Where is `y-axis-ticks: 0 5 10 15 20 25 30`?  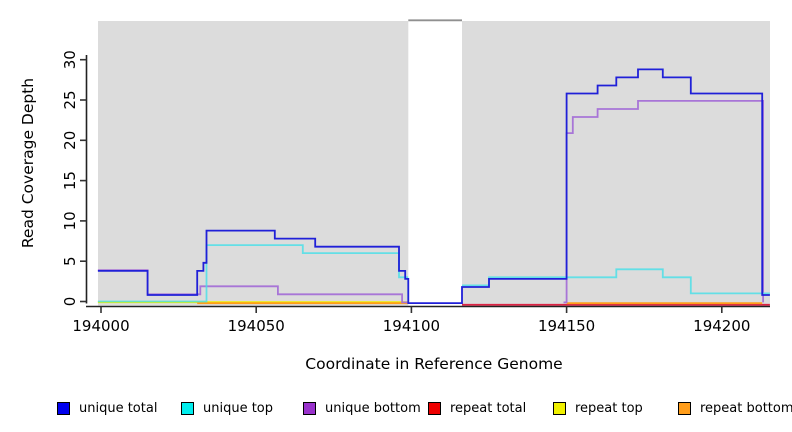
y-axis-ticks: 0 5 10 15 20 25 30 is located at coordinates (74, 178).